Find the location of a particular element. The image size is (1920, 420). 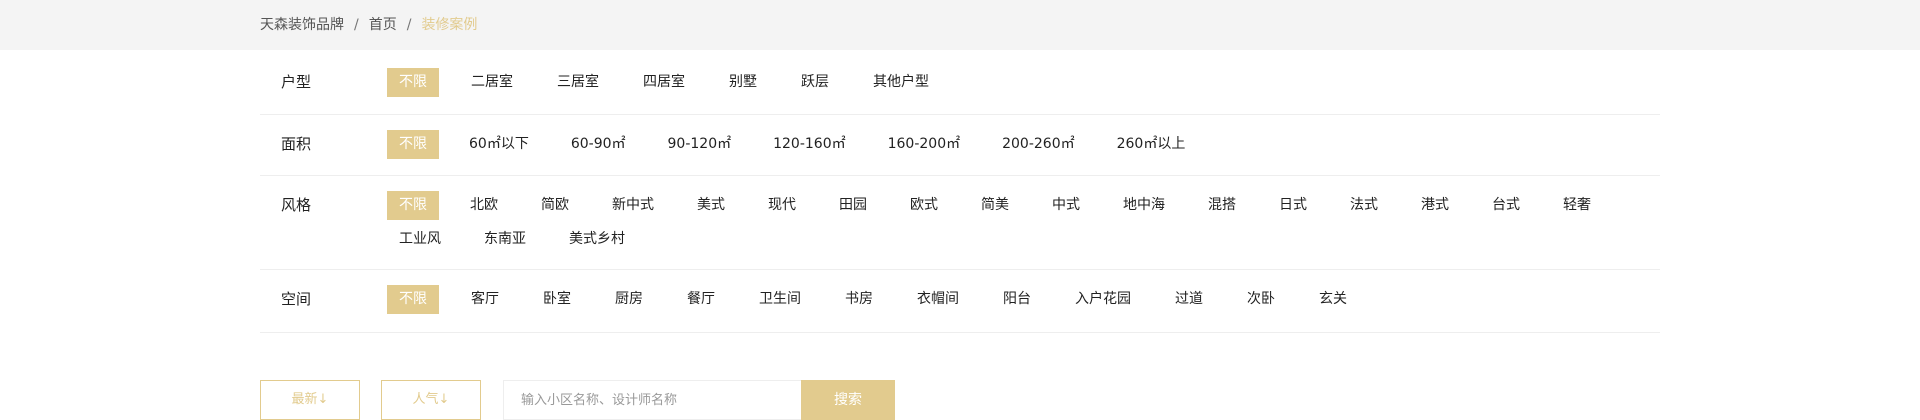

filter-option: 60-90㎡ is located at coordinates (598, 144).